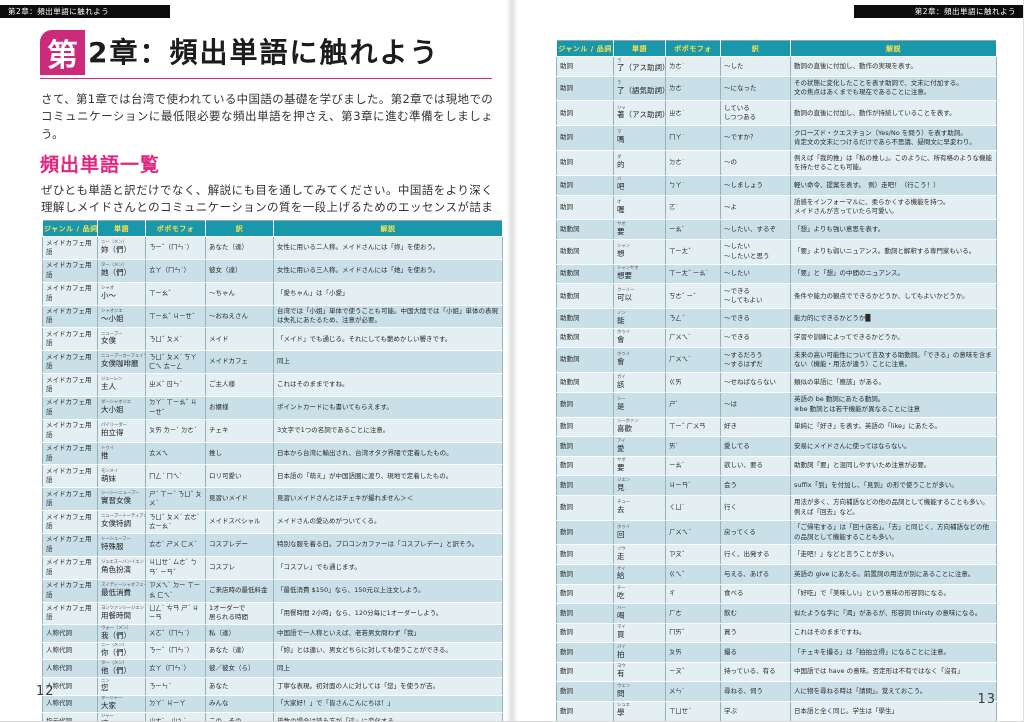  Describe the element at coordinates (639, 710) in the screenshot. I see `word-cell: シュエ學` at that location.